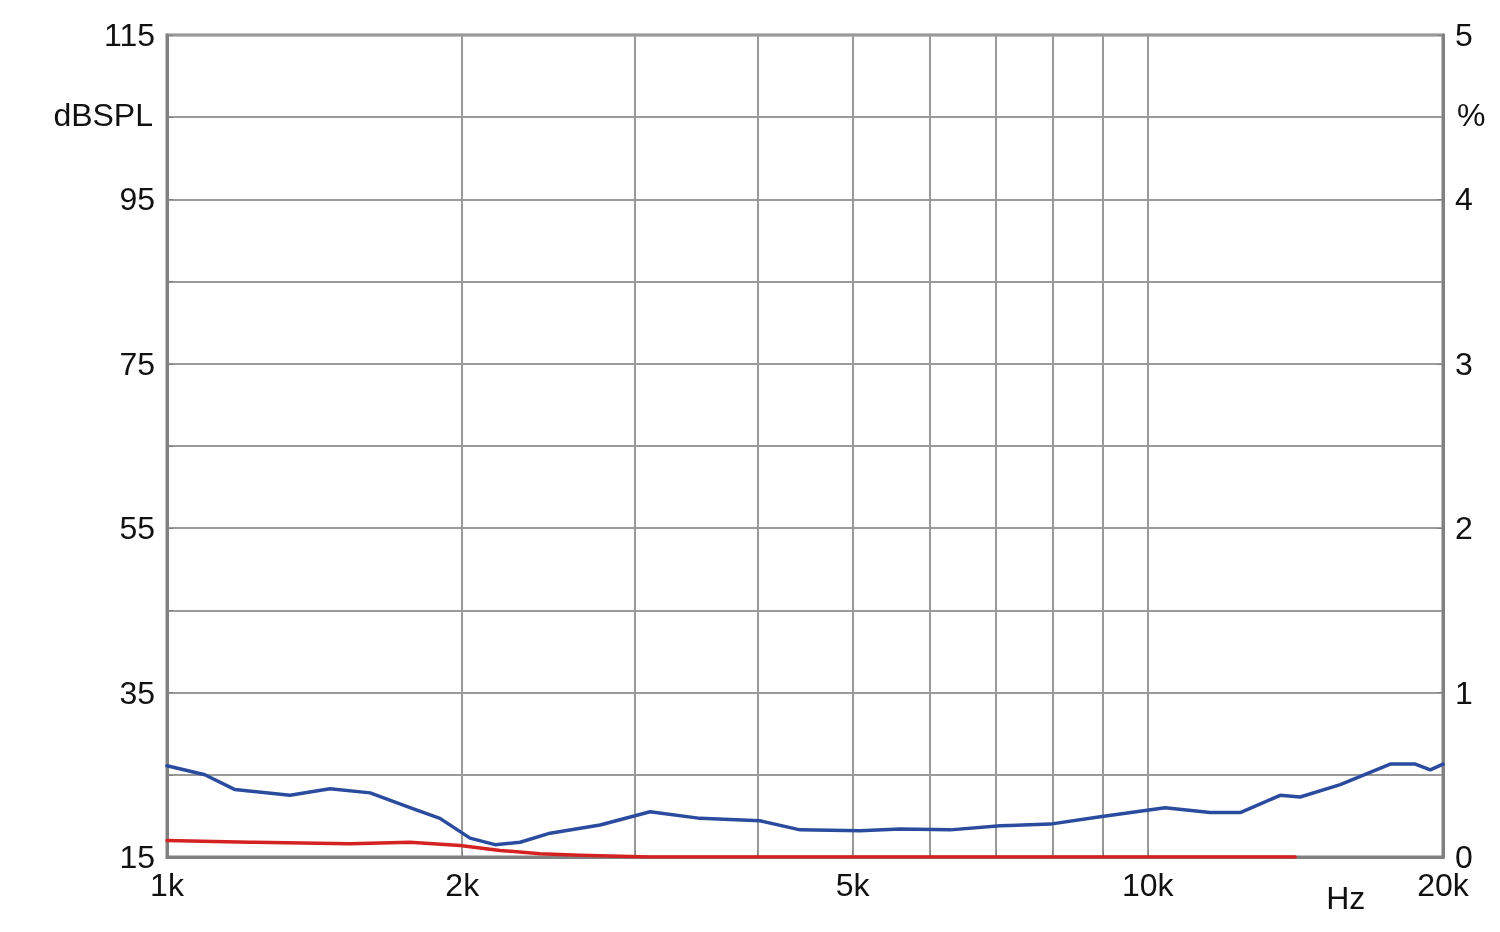  Describe the element at coordinates (103, 115) in the screenshot. I see `y-axis-title: dBSPL` at that location.